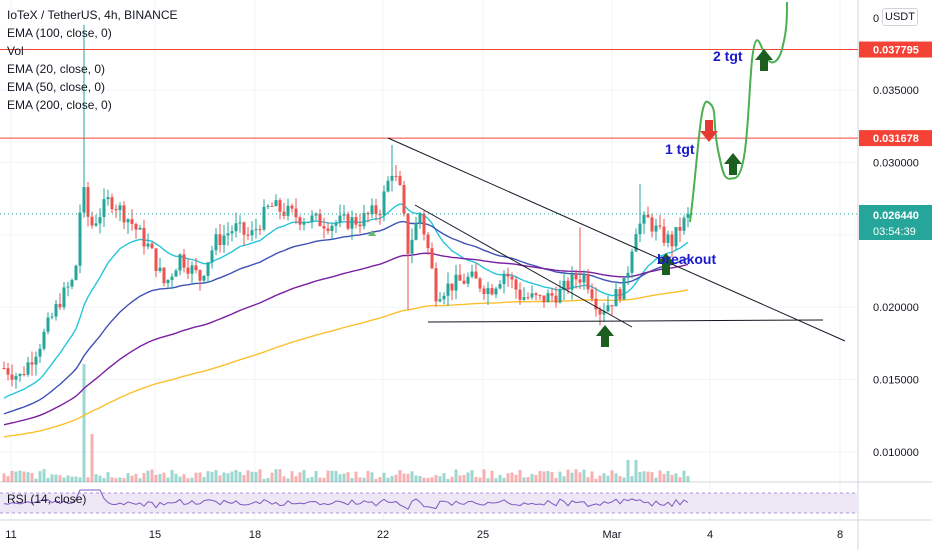  Describe the element at coordinates (59, 105) in the screenshot. I see `legend-ema200: EMA (200, close, 0)` at that location.